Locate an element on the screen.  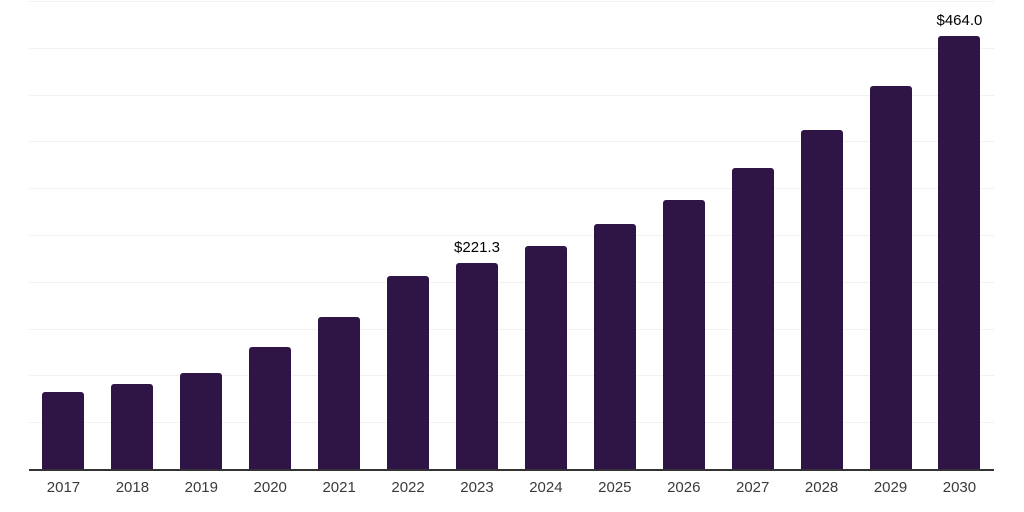
bar-2023 is located at coordinates (476, 366).